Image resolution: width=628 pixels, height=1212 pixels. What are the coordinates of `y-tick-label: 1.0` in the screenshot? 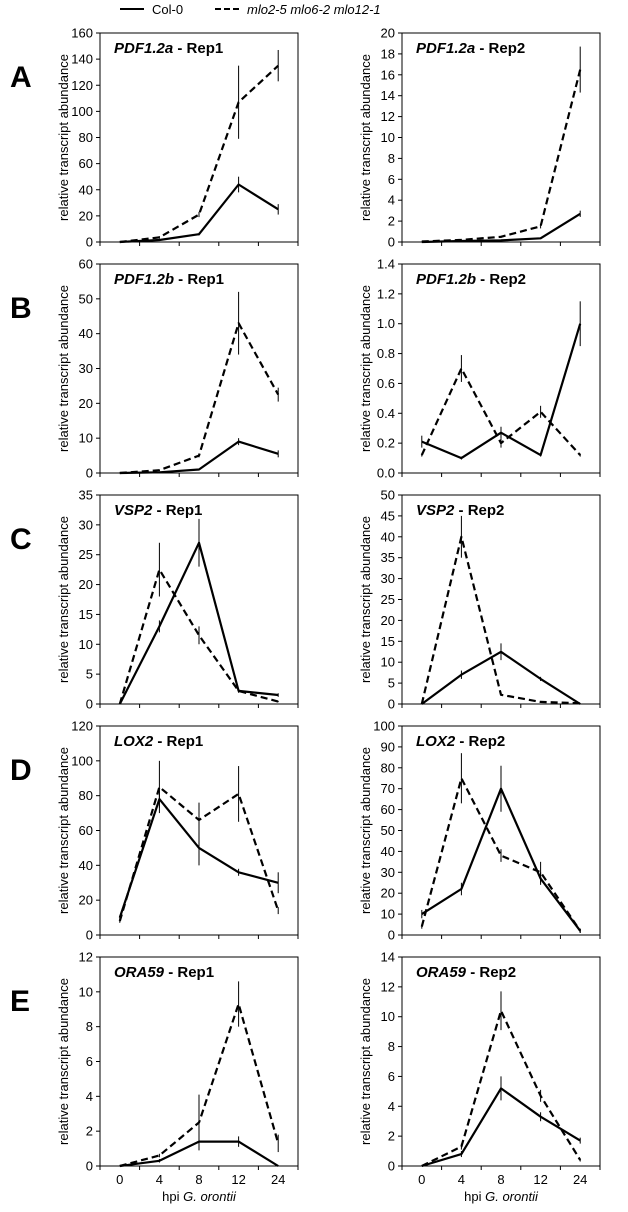 It's located at (386, 323).